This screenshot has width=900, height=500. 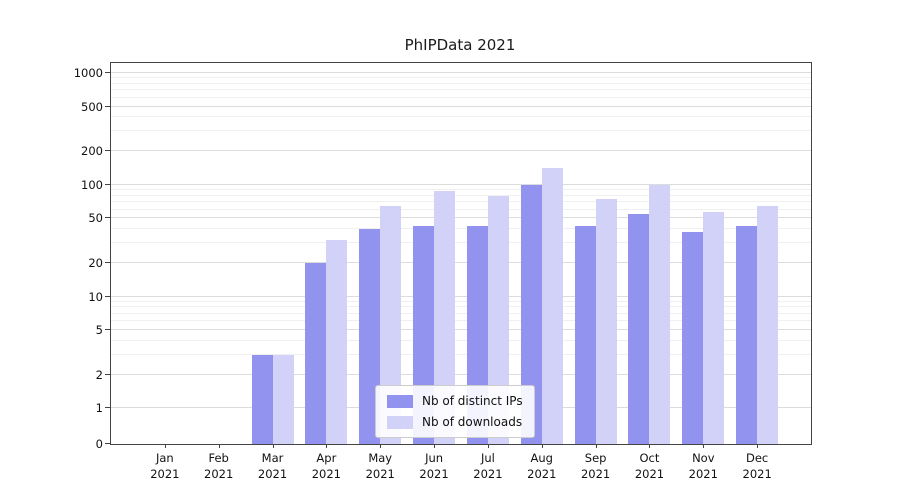 I want to click on bar-distinct-ips-oct, so click(x=639, y=328).